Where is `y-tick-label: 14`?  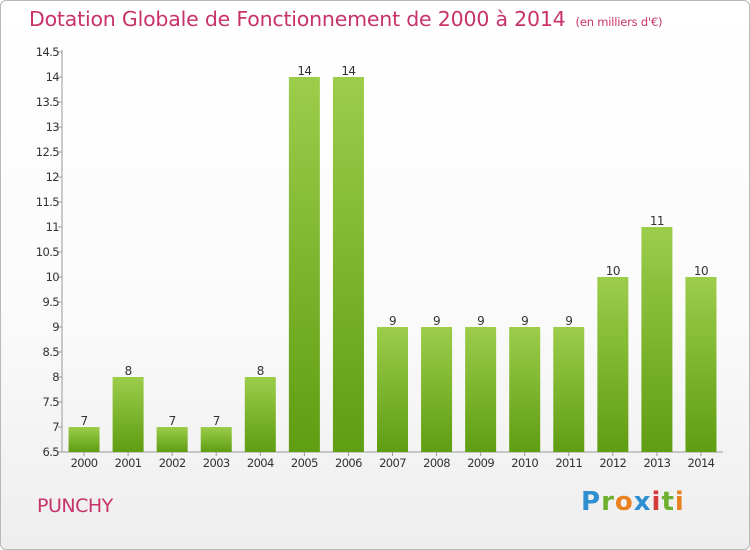
y-tick-label: 14 is located at coordinates (53, 77).